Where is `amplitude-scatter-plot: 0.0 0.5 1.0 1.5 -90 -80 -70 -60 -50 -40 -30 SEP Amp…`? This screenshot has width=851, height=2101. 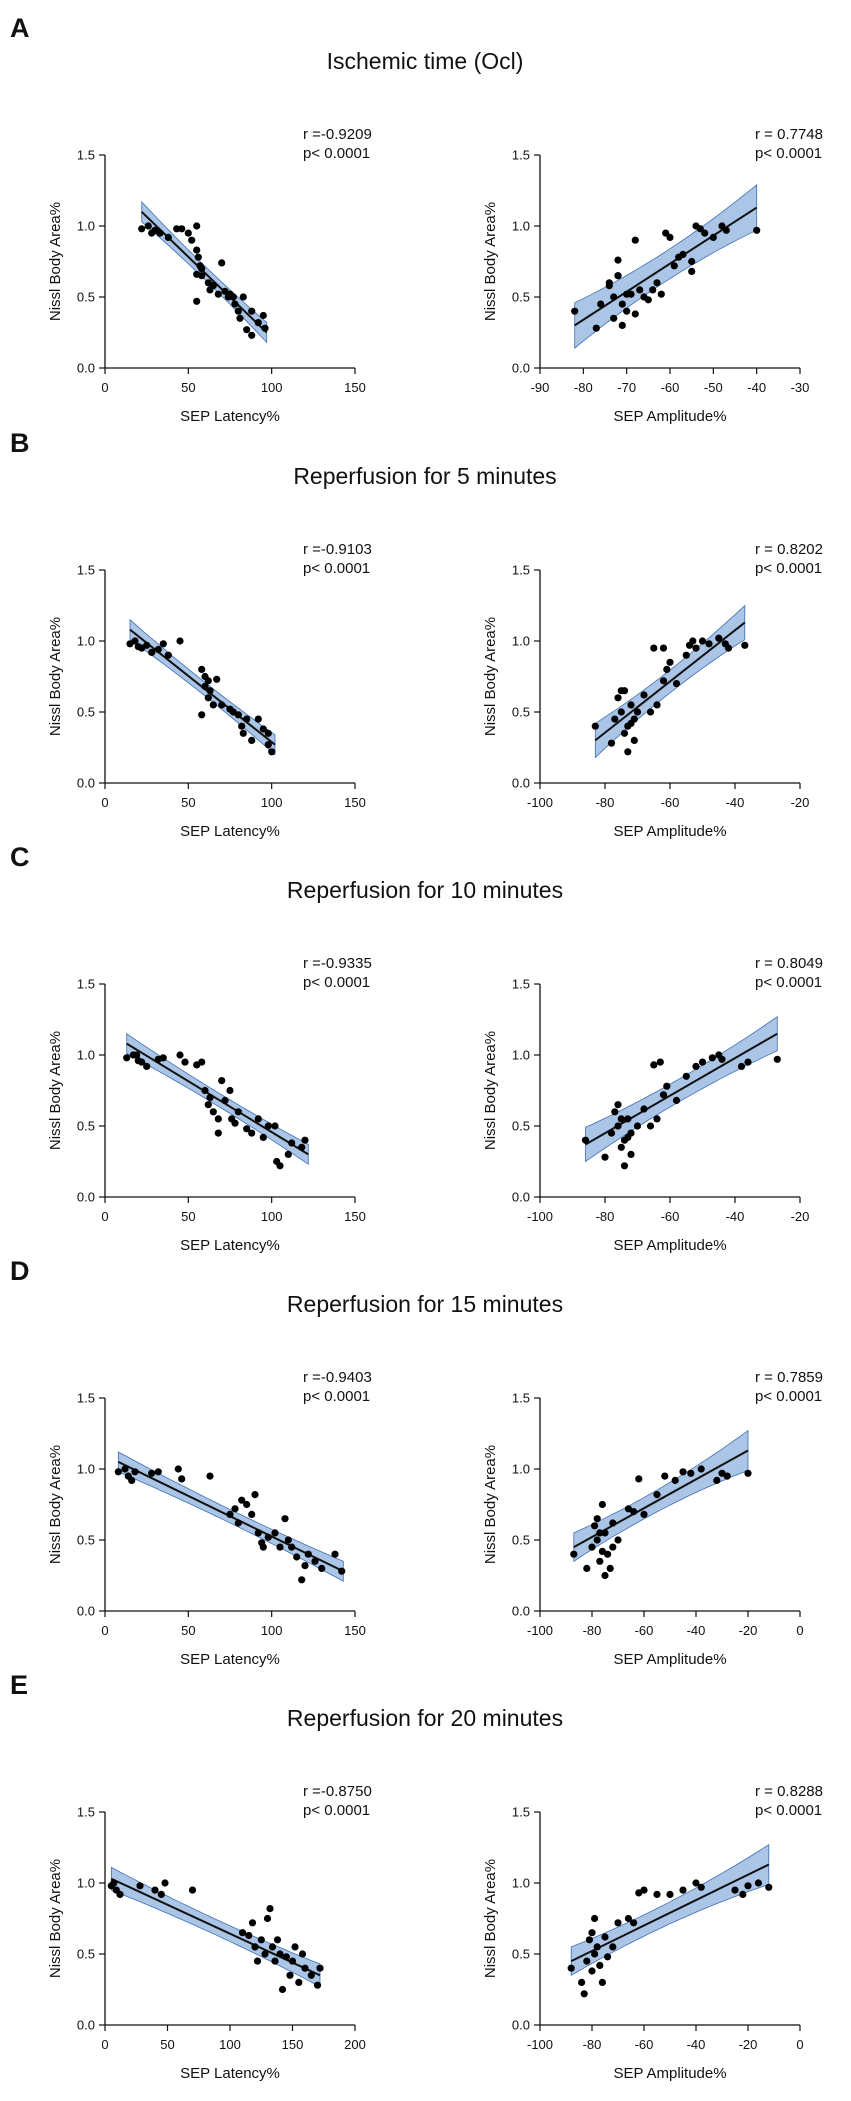
amplitude-scatter-plot: 0.0 0.5 1.0 1.5 -90 -80 -70 -60 -50 -40 -30 SEP Amp… is located at coordinates (652, 275).